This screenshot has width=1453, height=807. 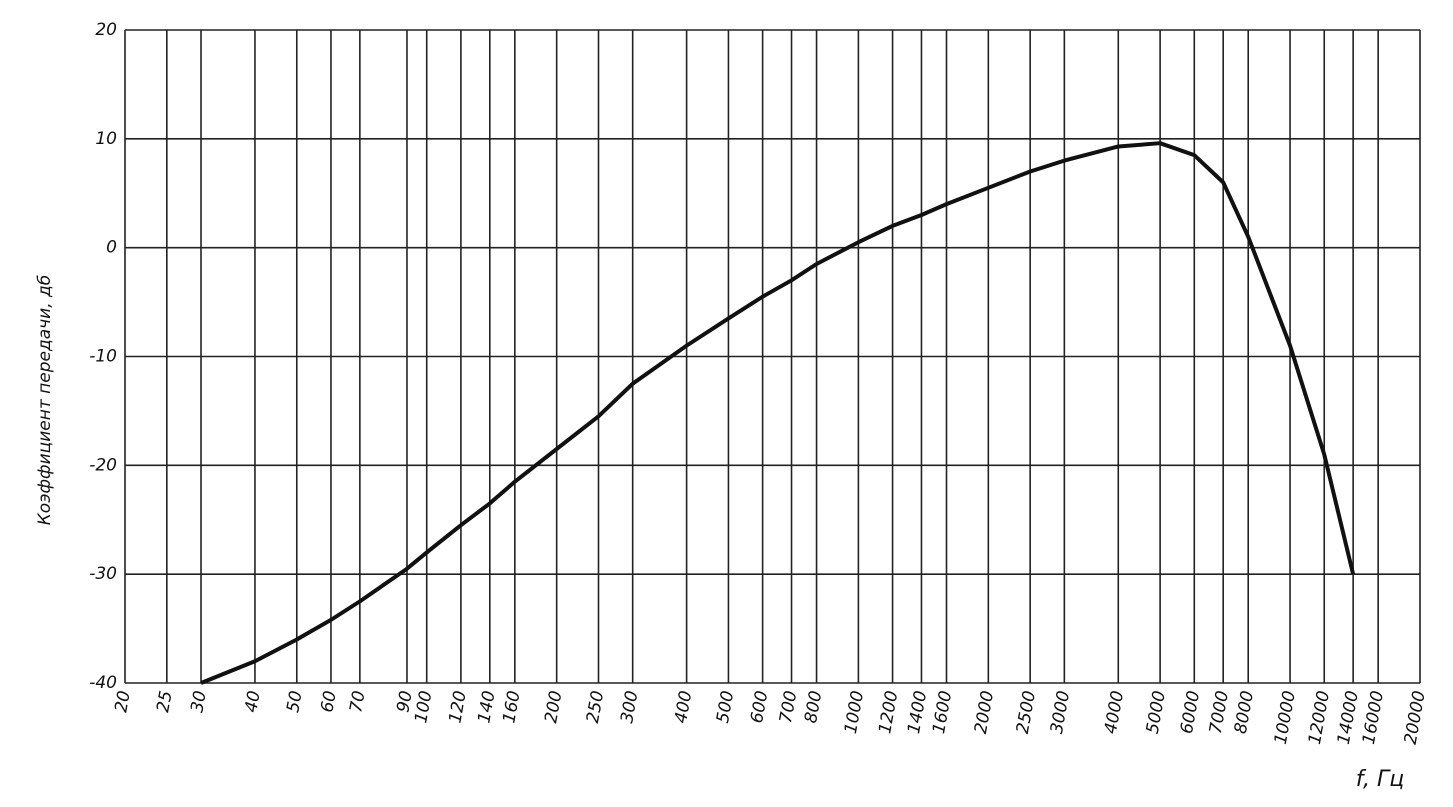 I want to click on x-tick-label: 700, so click(x=788, y=706).